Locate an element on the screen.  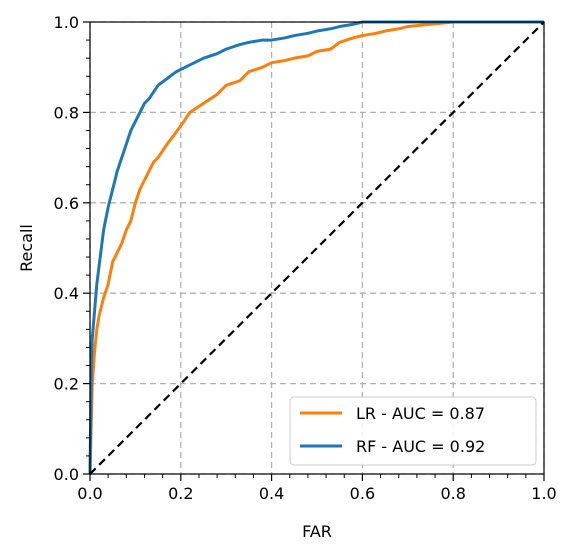
x-tick-label: 1.0 is located at coordinates (543, 493).